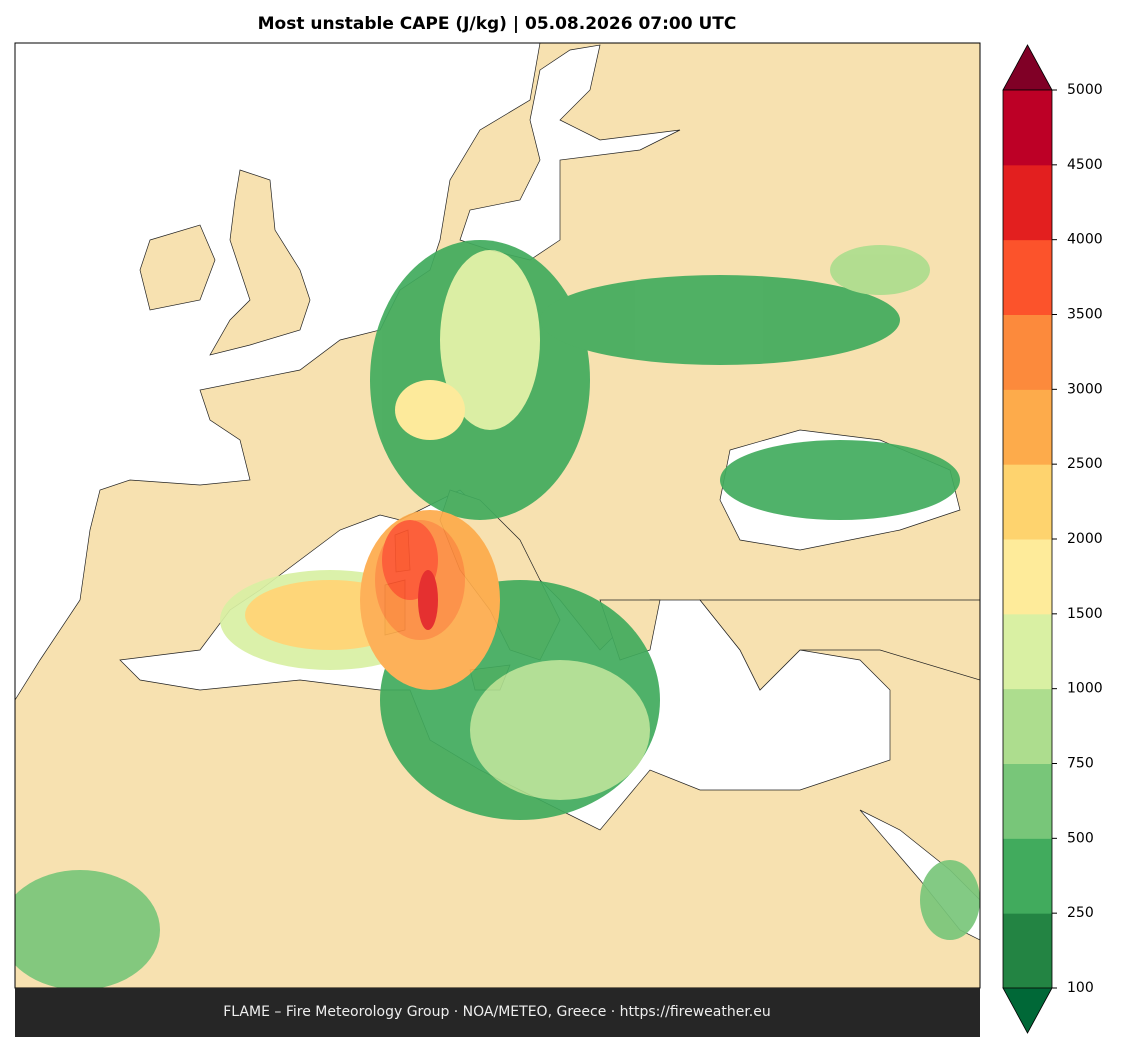 This screenshot has height=1052, width=1124. I want to click on baltic, so click(570, 152).